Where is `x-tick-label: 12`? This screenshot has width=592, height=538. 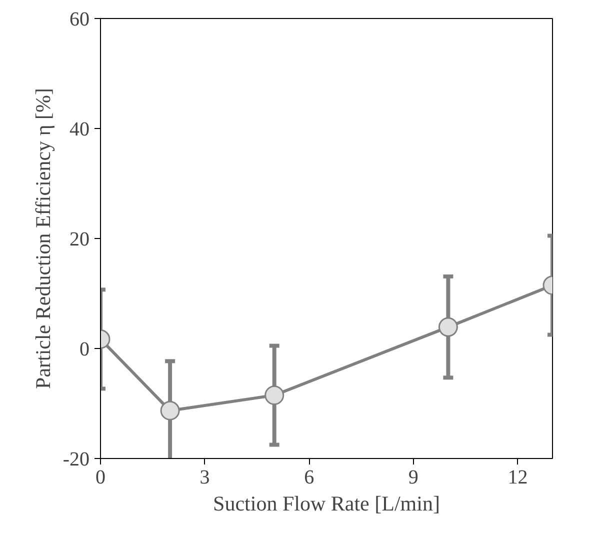 x-tick-label: 12 is located at coordinates (518, 477).